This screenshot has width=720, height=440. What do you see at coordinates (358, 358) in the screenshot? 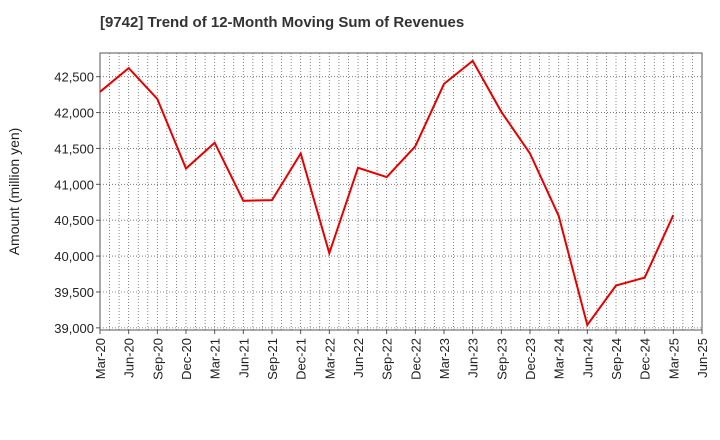
I see `x-tick-label: Jun-22` at bounding box center [358, 358].